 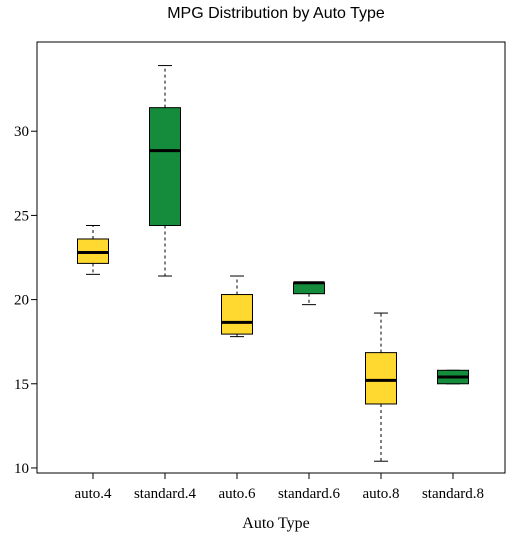 I want to click on y-tick-label: 30, so click(x=21, y=132).